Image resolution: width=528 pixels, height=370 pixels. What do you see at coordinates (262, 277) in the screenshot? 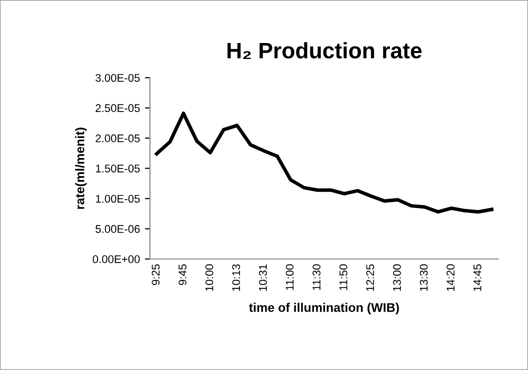
I see `x-tick-label: 10:31` at bounding box center [262, 277].